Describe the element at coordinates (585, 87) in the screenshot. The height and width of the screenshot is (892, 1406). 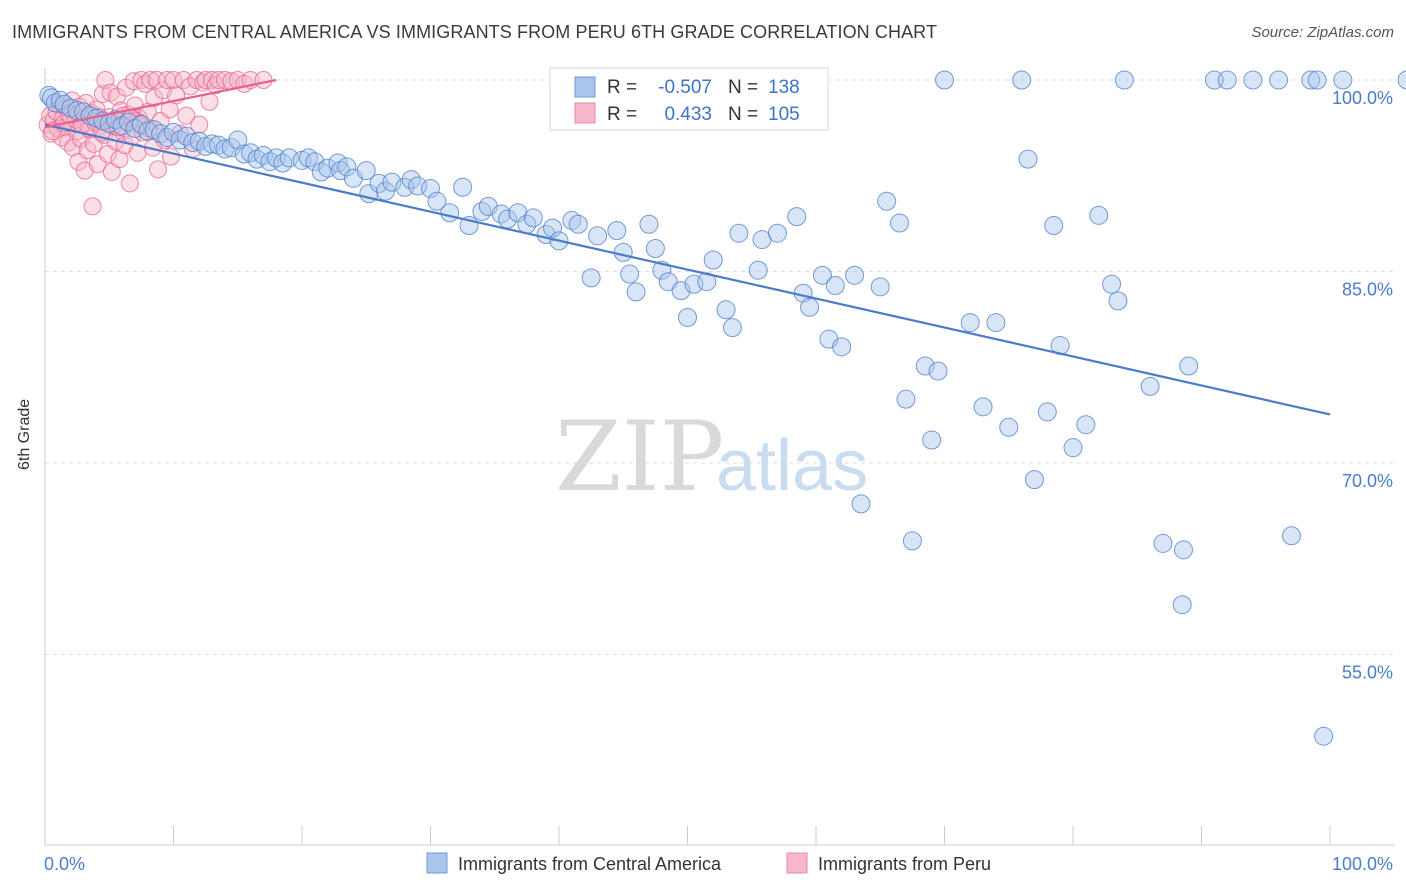
I see `legend-swatch-blue` at that location.